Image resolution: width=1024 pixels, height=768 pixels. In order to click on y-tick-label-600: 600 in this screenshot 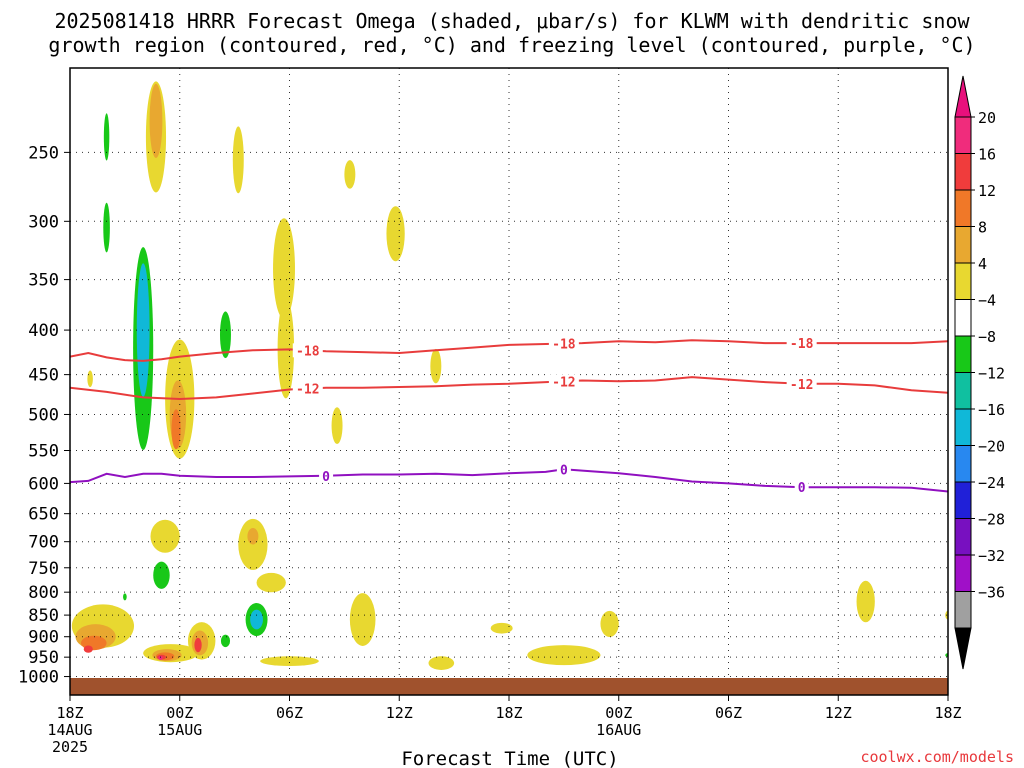, I will do `click(43, 484)`.